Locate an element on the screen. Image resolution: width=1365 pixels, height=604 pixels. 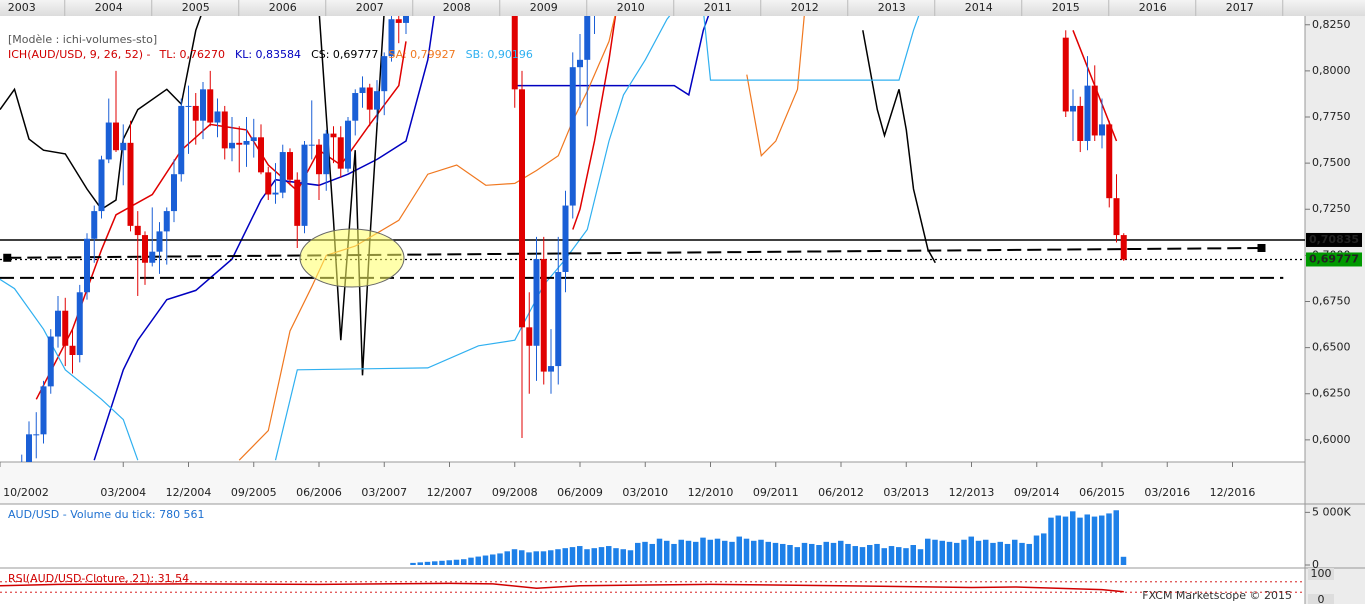
x-tick-label: 09/2005 is located at coordinates (254, 492).